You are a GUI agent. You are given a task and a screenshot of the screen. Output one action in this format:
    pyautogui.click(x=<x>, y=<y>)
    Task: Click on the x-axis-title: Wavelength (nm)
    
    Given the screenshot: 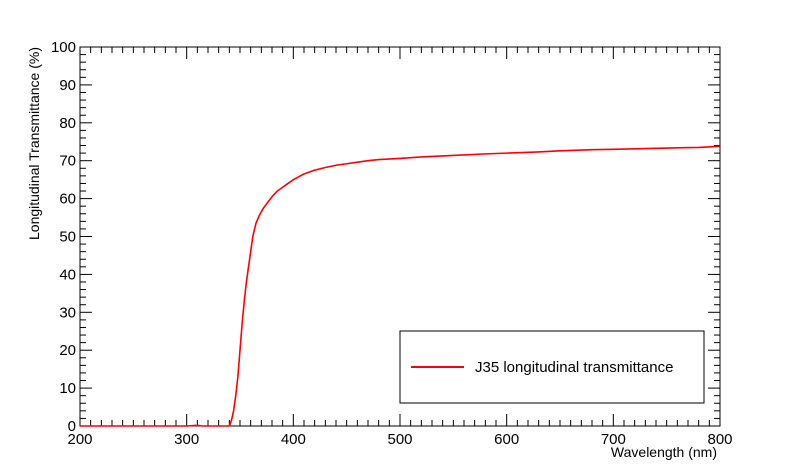 What is the action you would take?
    pyautogui.click(x=664, y=452)
    